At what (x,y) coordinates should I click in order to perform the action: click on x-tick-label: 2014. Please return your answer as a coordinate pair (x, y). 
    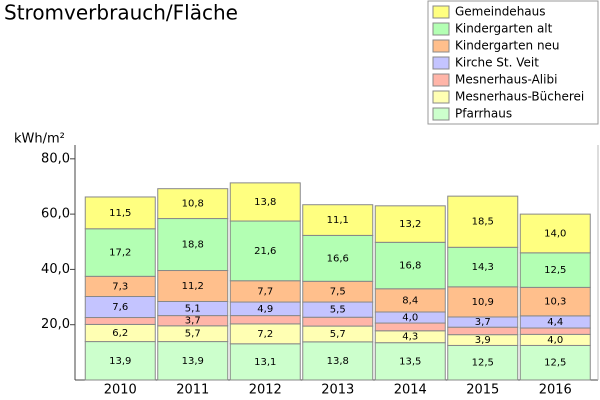
    Looking at the image, I should click on (410, 390).